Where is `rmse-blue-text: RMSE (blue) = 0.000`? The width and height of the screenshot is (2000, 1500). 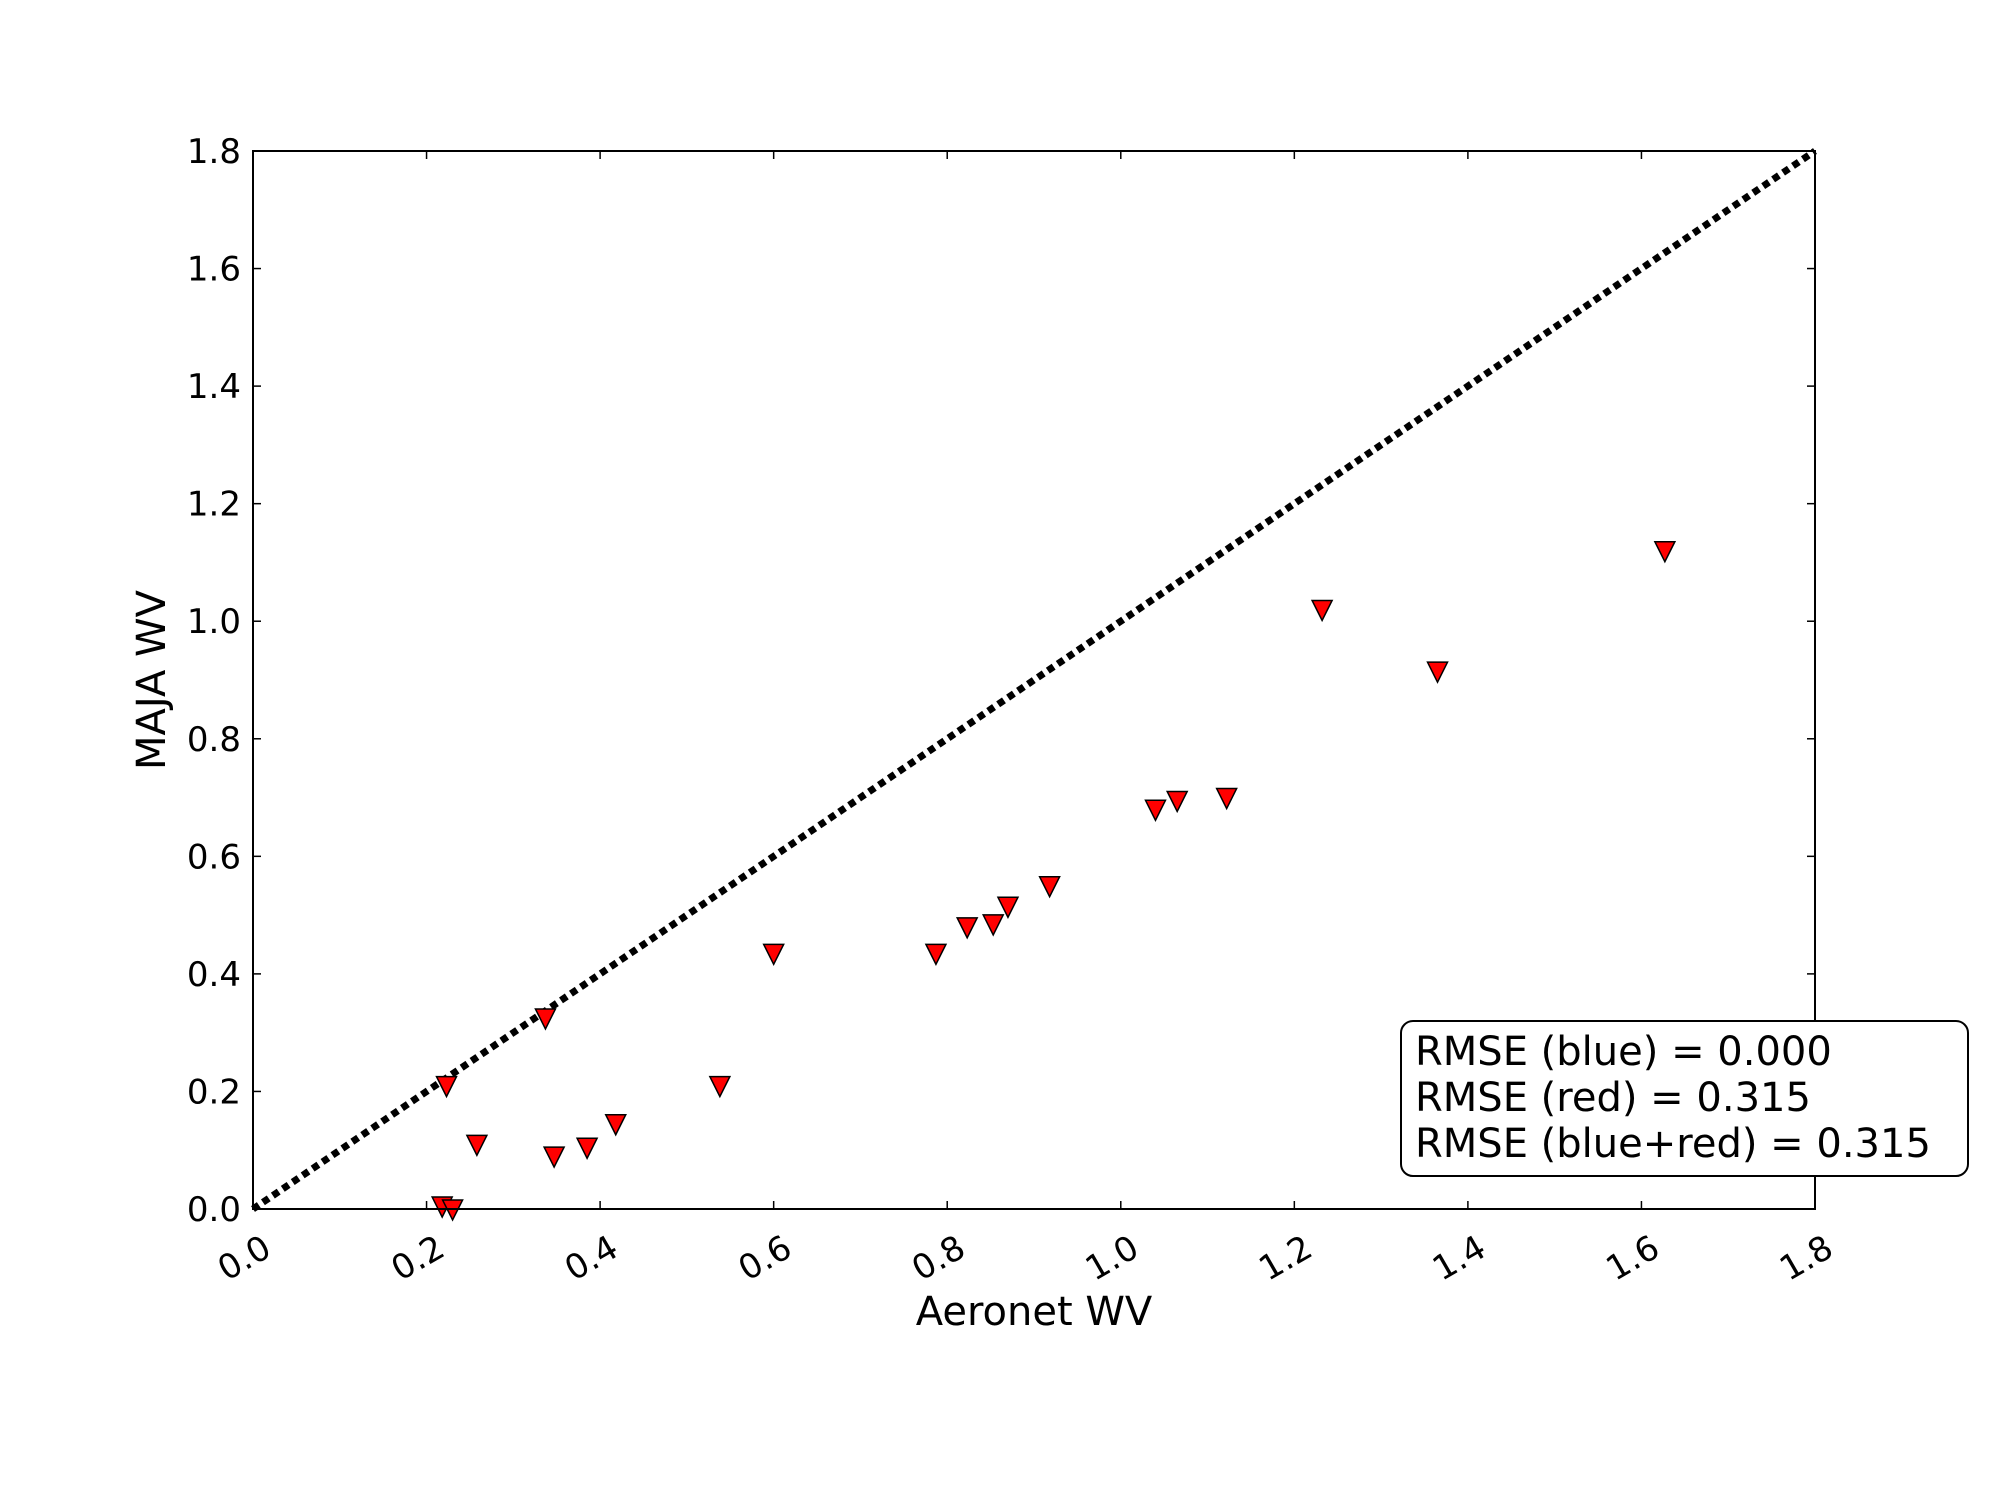
rmse-blue-text: RMSE (blue) = 0.000 is located at coordinates (1623, 1052).